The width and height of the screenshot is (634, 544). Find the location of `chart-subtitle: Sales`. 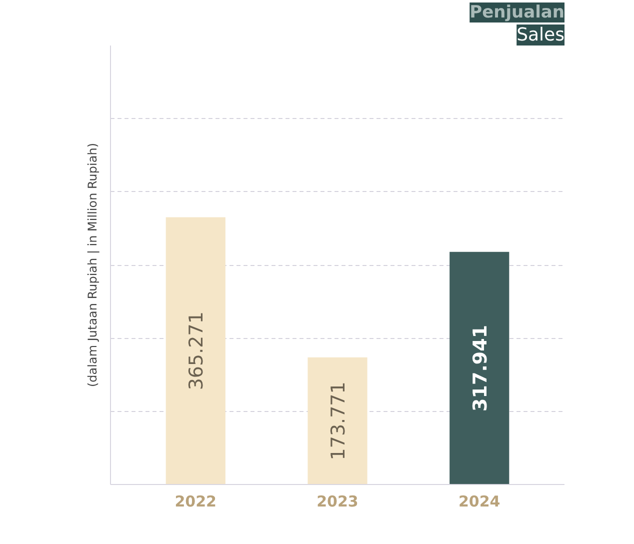

chart-subtitle: Sales is located at coordinates (540, 35).